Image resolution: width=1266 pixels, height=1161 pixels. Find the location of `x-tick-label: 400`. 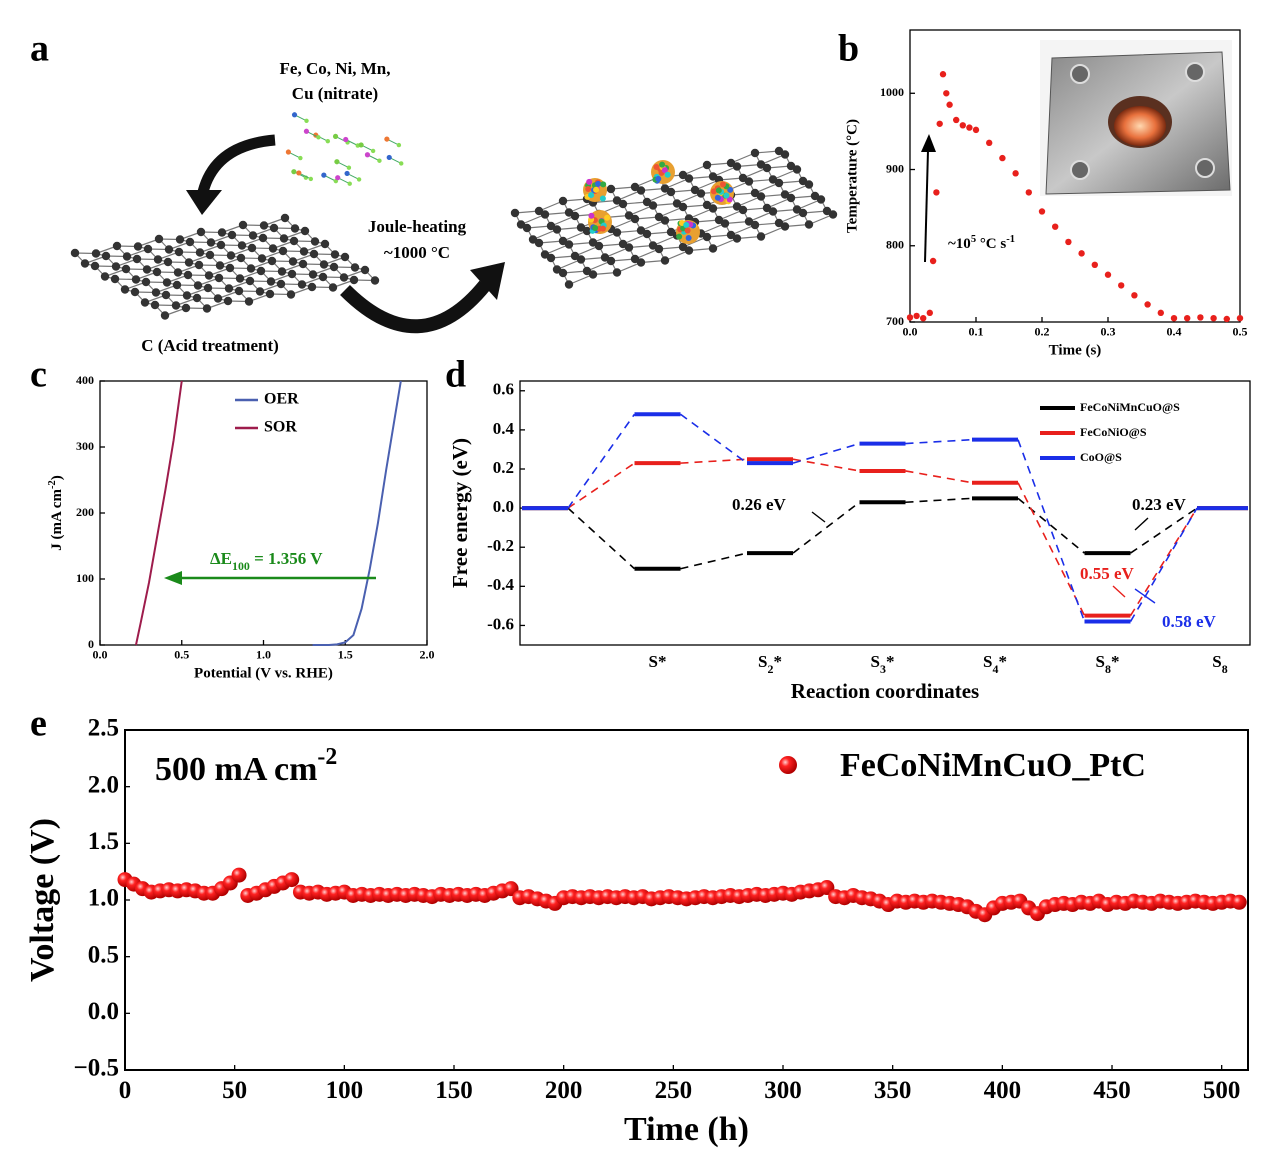

x-tick-label: 400 is located at coordinates (1003, 1090).